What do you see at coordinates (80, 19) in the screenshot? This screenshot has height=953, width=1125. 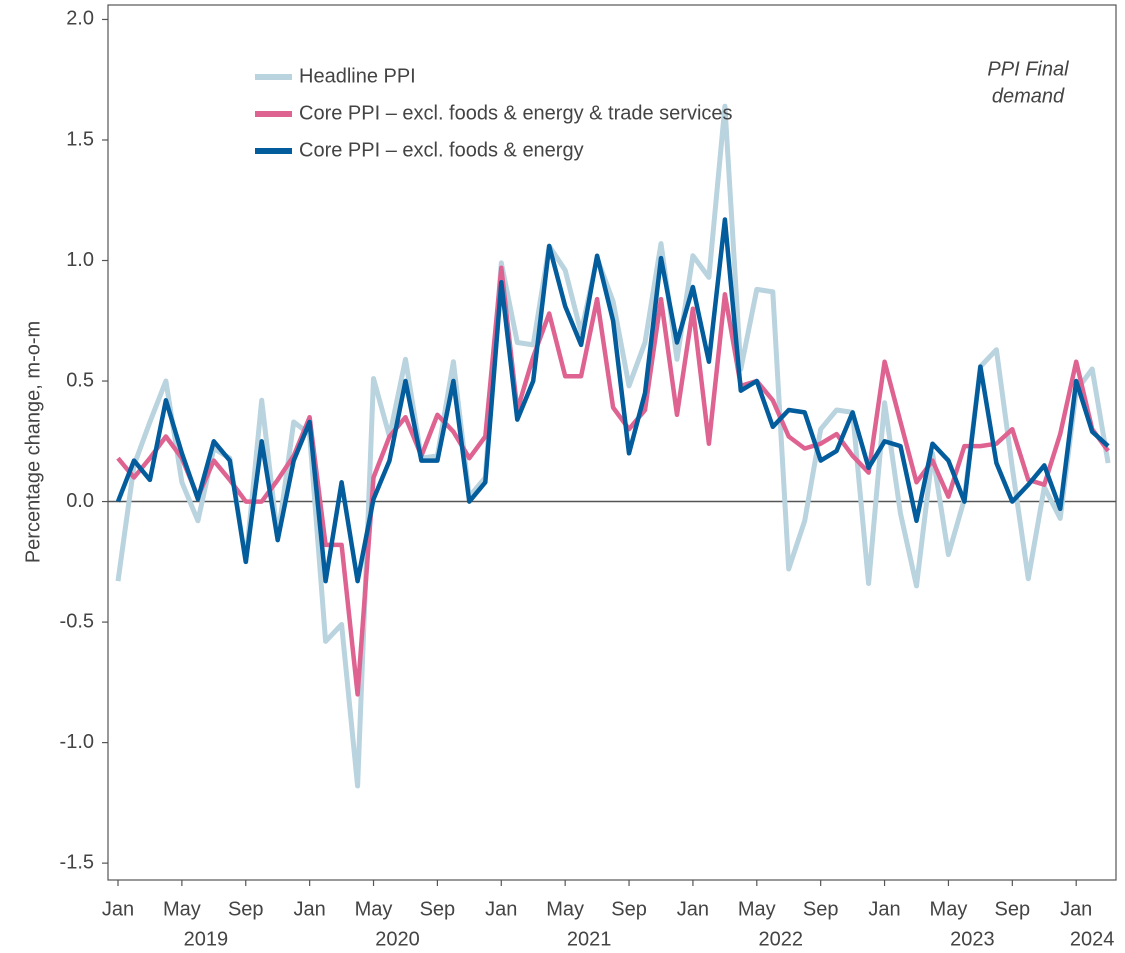 I see `y-tick-label: 2.0` at bounding box center [80, 19].